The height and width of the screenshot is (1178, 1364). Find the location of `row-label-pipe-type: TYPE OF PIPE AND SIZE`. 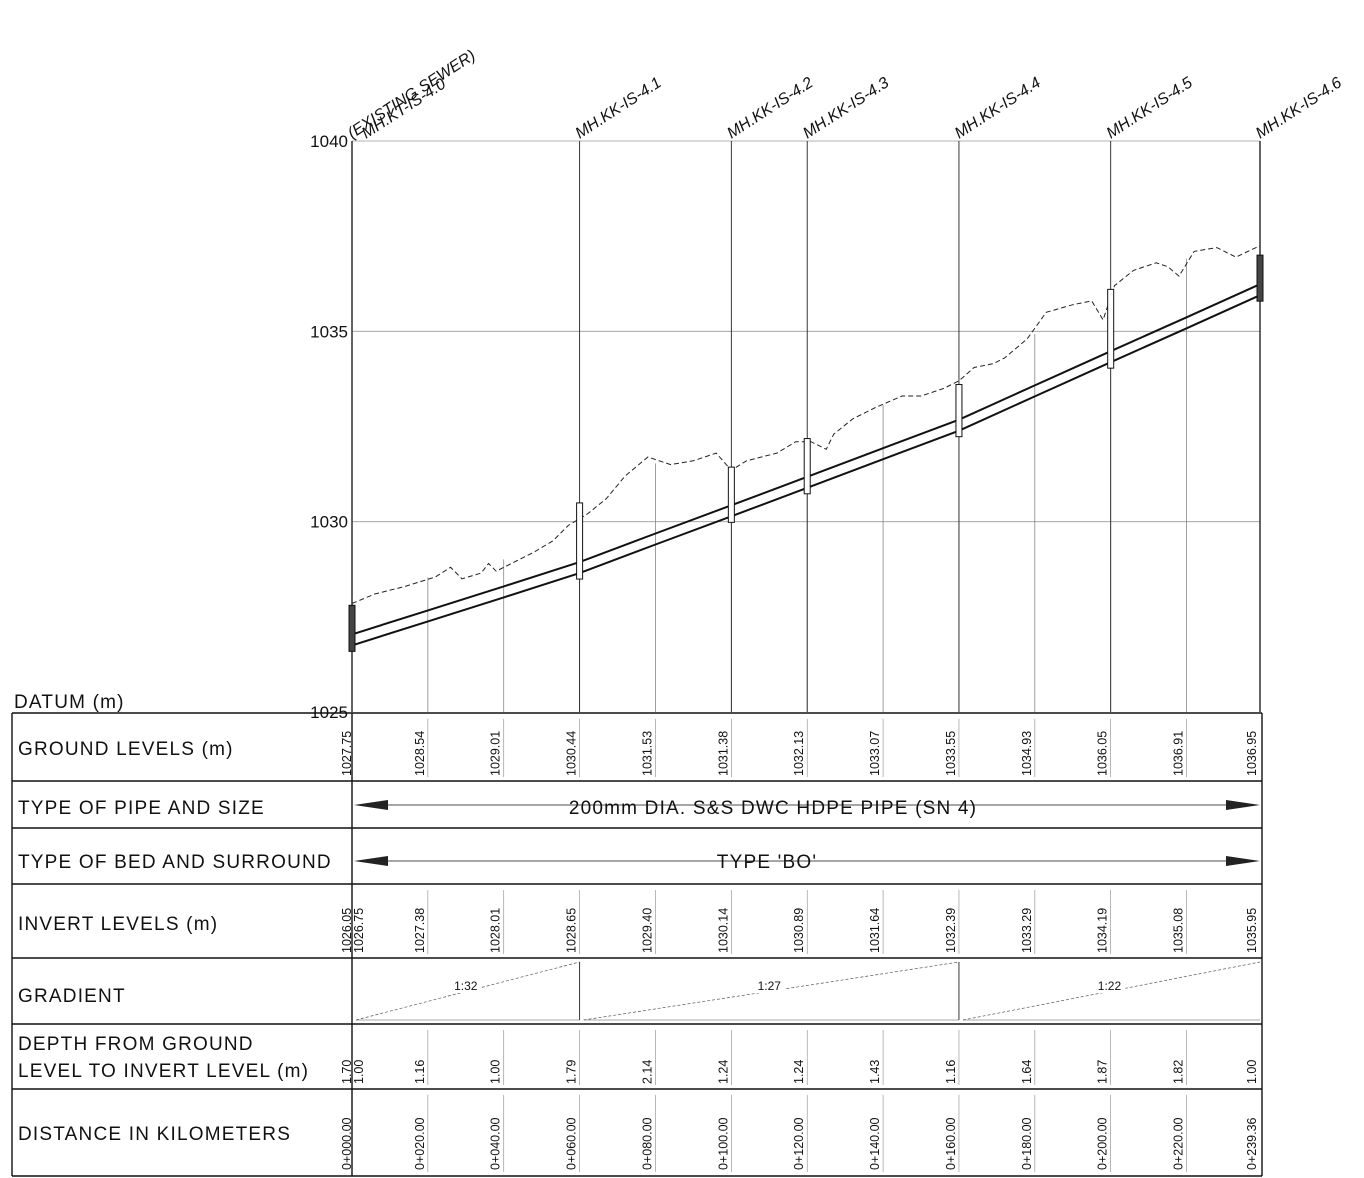

row-label-pipe-type: TYPE OF PIPE AND SIZE is located at coordinates (141, 808).